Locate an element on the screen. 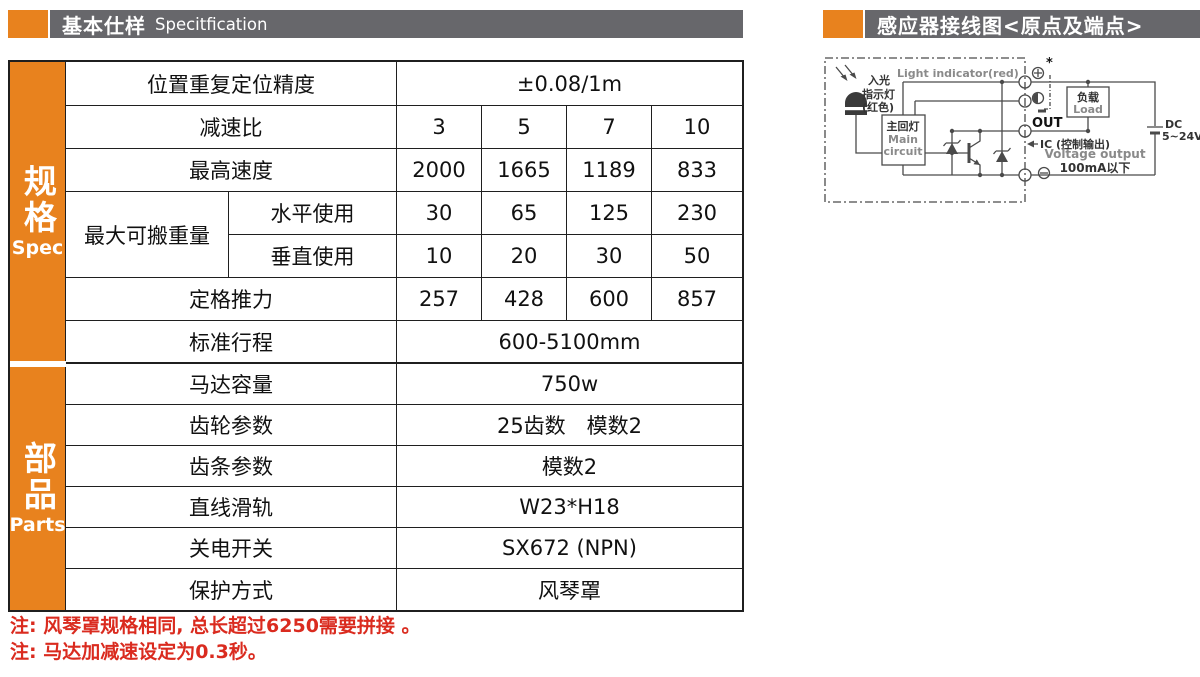  incident-light-label: 入光 is located at coordinates (879, 80).